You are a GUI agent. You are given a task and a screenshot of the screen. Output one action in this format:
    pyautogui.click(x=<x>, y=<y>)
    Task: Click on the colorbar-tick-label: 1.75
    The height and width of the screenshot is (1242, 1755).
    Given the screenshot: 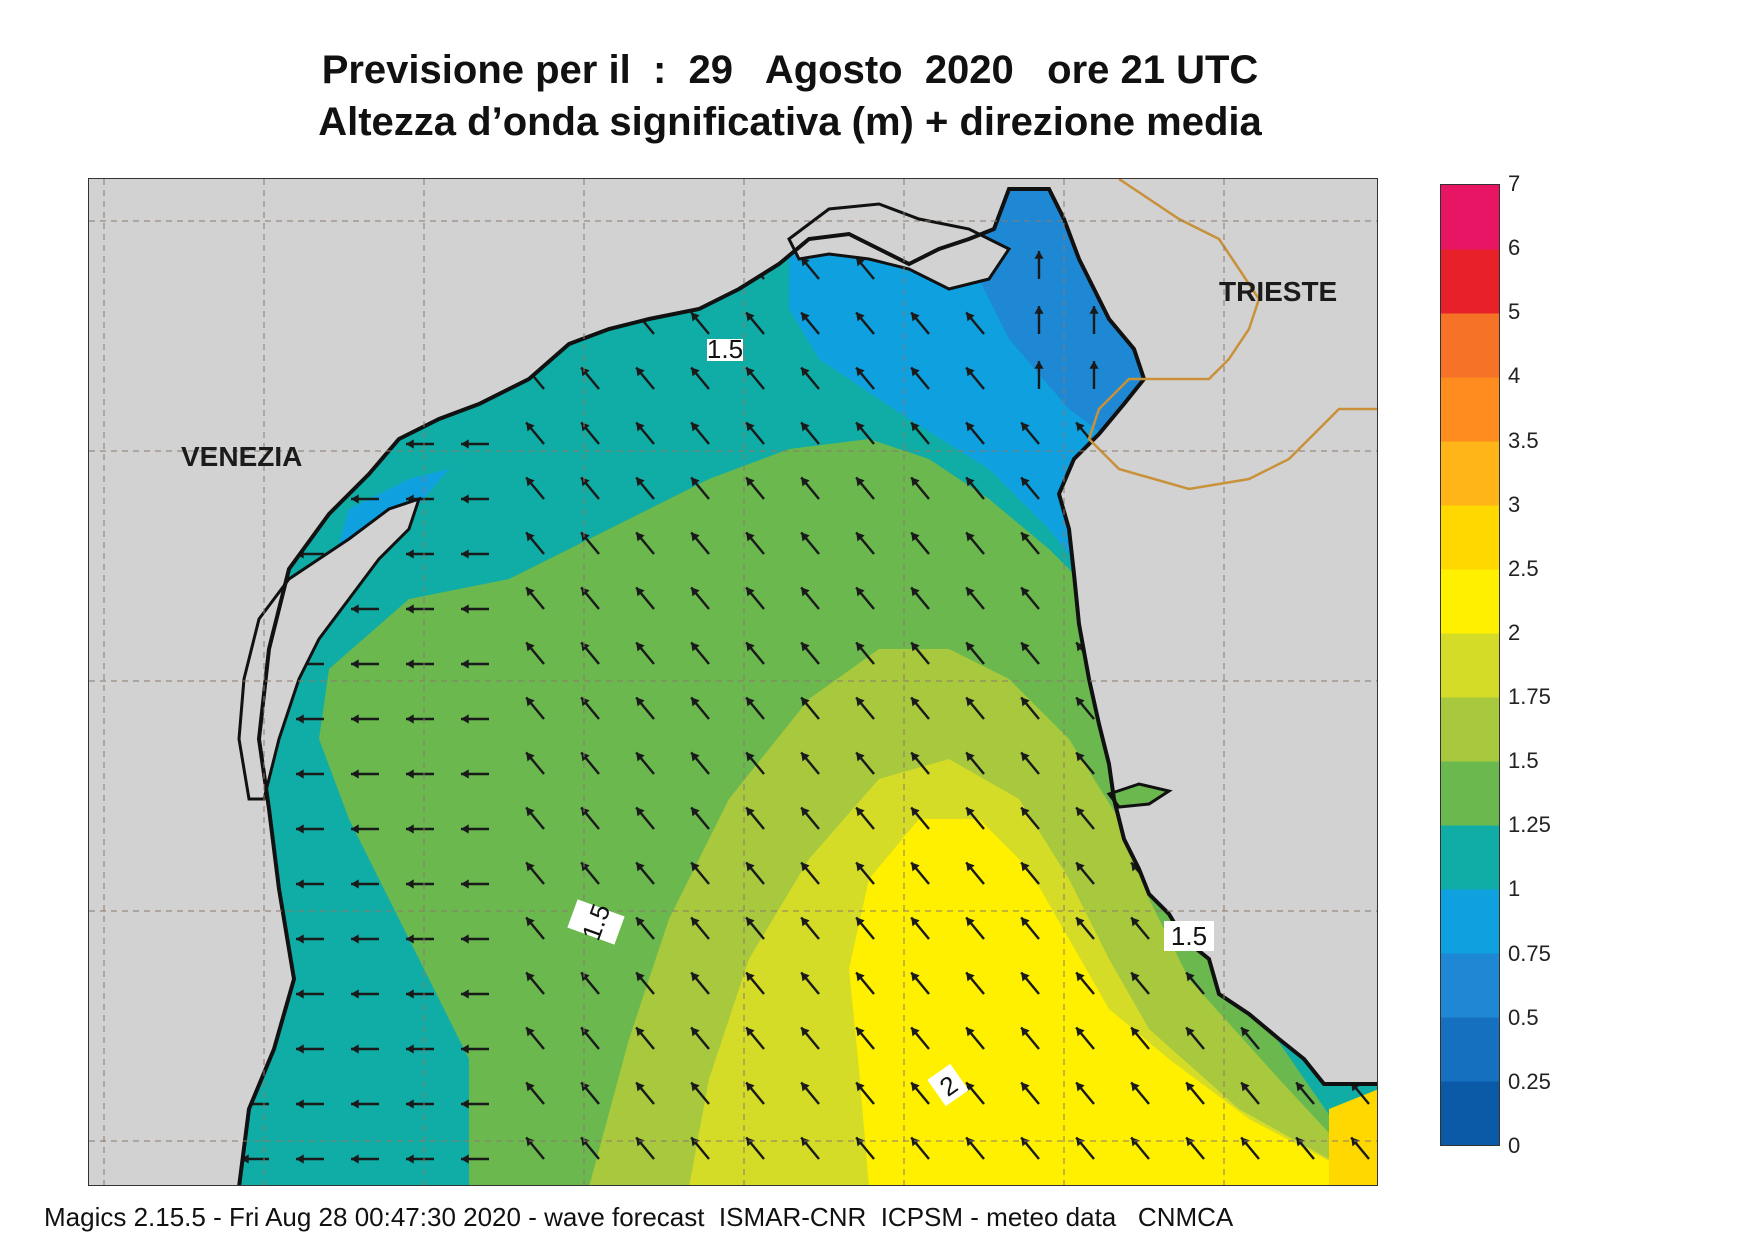 What is the action you would take?
    pyautogui.click(x=1529, y=697)
    